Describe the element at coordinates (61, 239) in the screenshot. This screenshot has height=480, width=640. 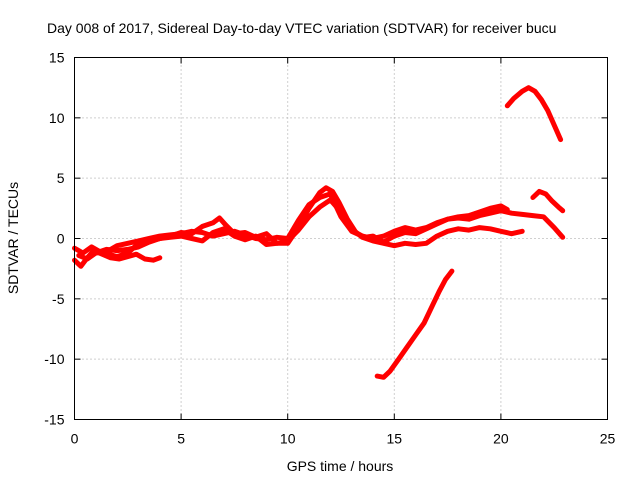
I see `y-tick-label: 0` at that location.